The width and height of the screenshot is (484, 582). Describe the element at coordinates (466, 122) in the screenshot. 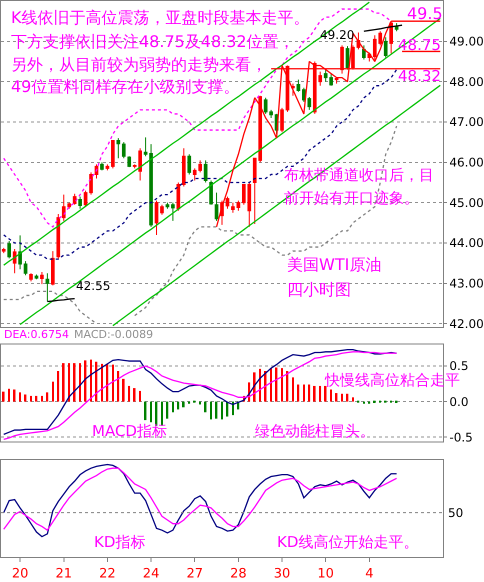

I see `y-tick-label: 47.00` at that location.